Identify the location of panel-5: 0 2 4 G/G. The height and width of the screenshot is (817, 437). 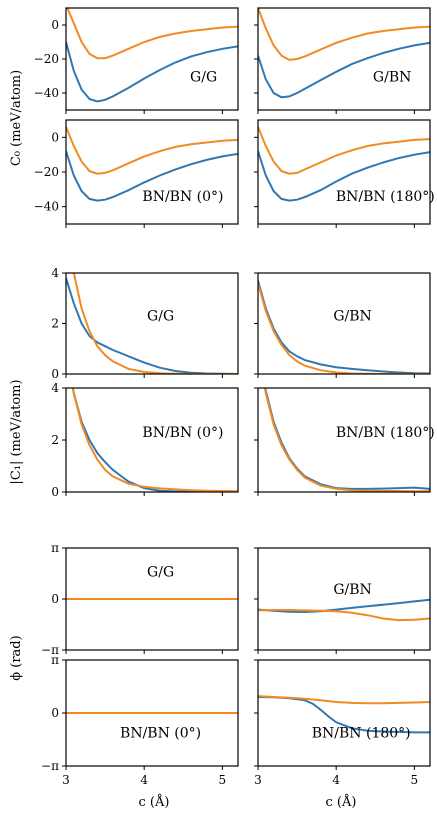
(145, 323).